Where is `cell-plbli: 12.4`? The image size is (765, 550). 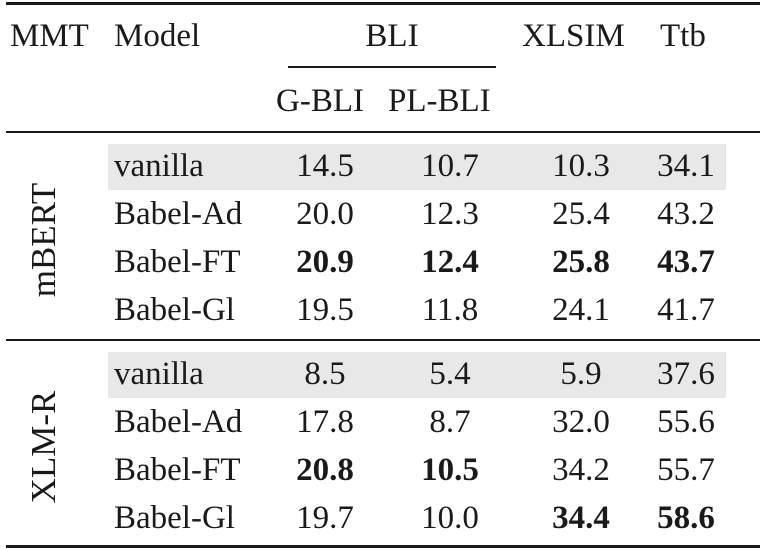 cell-plbli: 12.4 is located at coordinates (450, 262).